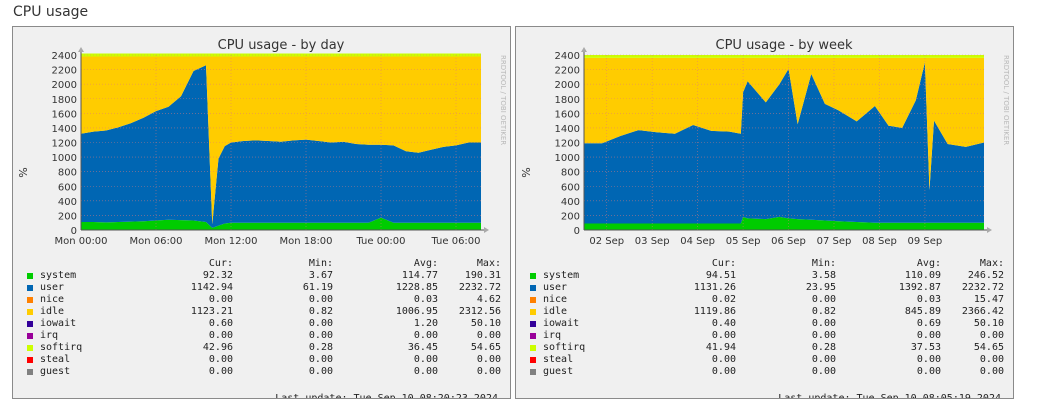  Describe the element at coordinates (320, 263) in the screenshot. I see `legend-header: Min:` at that location.